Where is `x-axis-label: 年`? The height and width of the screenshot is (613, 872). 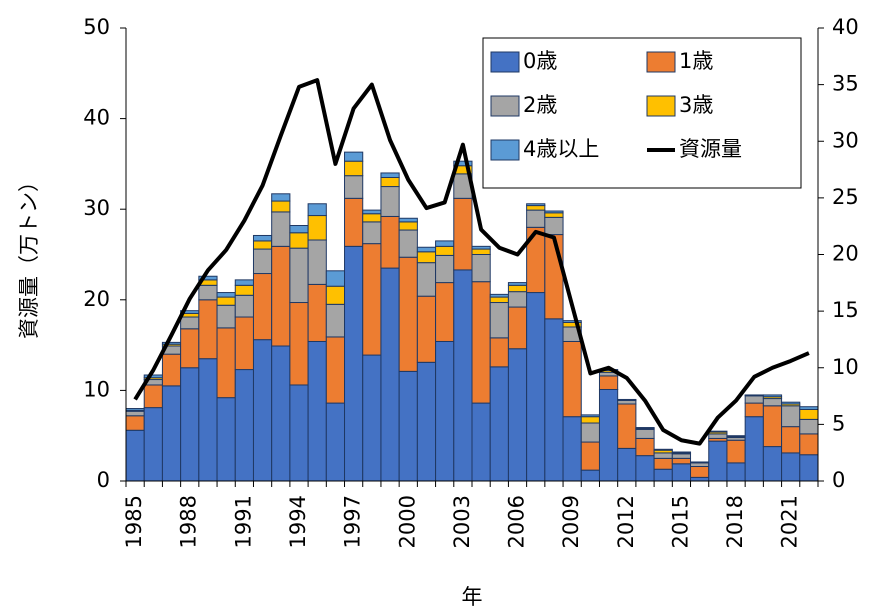 x-axis-label: 年 is located at coordinates (472, 597).